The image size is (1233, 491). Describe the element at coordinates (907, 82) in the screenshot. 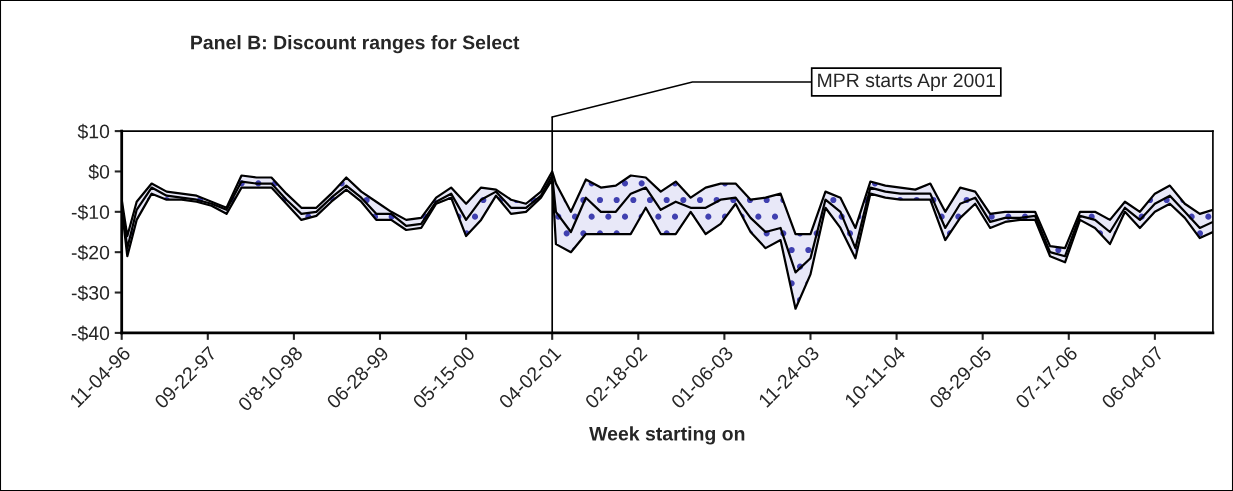

I see `ref-line-label: MPR starts Apr 2001` at that location.